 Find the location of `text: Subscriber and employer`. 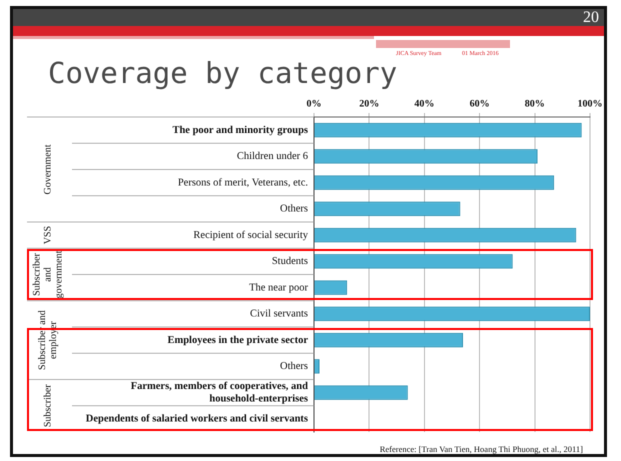

text: Subscriber and employer is located at coordinates (48, 340).